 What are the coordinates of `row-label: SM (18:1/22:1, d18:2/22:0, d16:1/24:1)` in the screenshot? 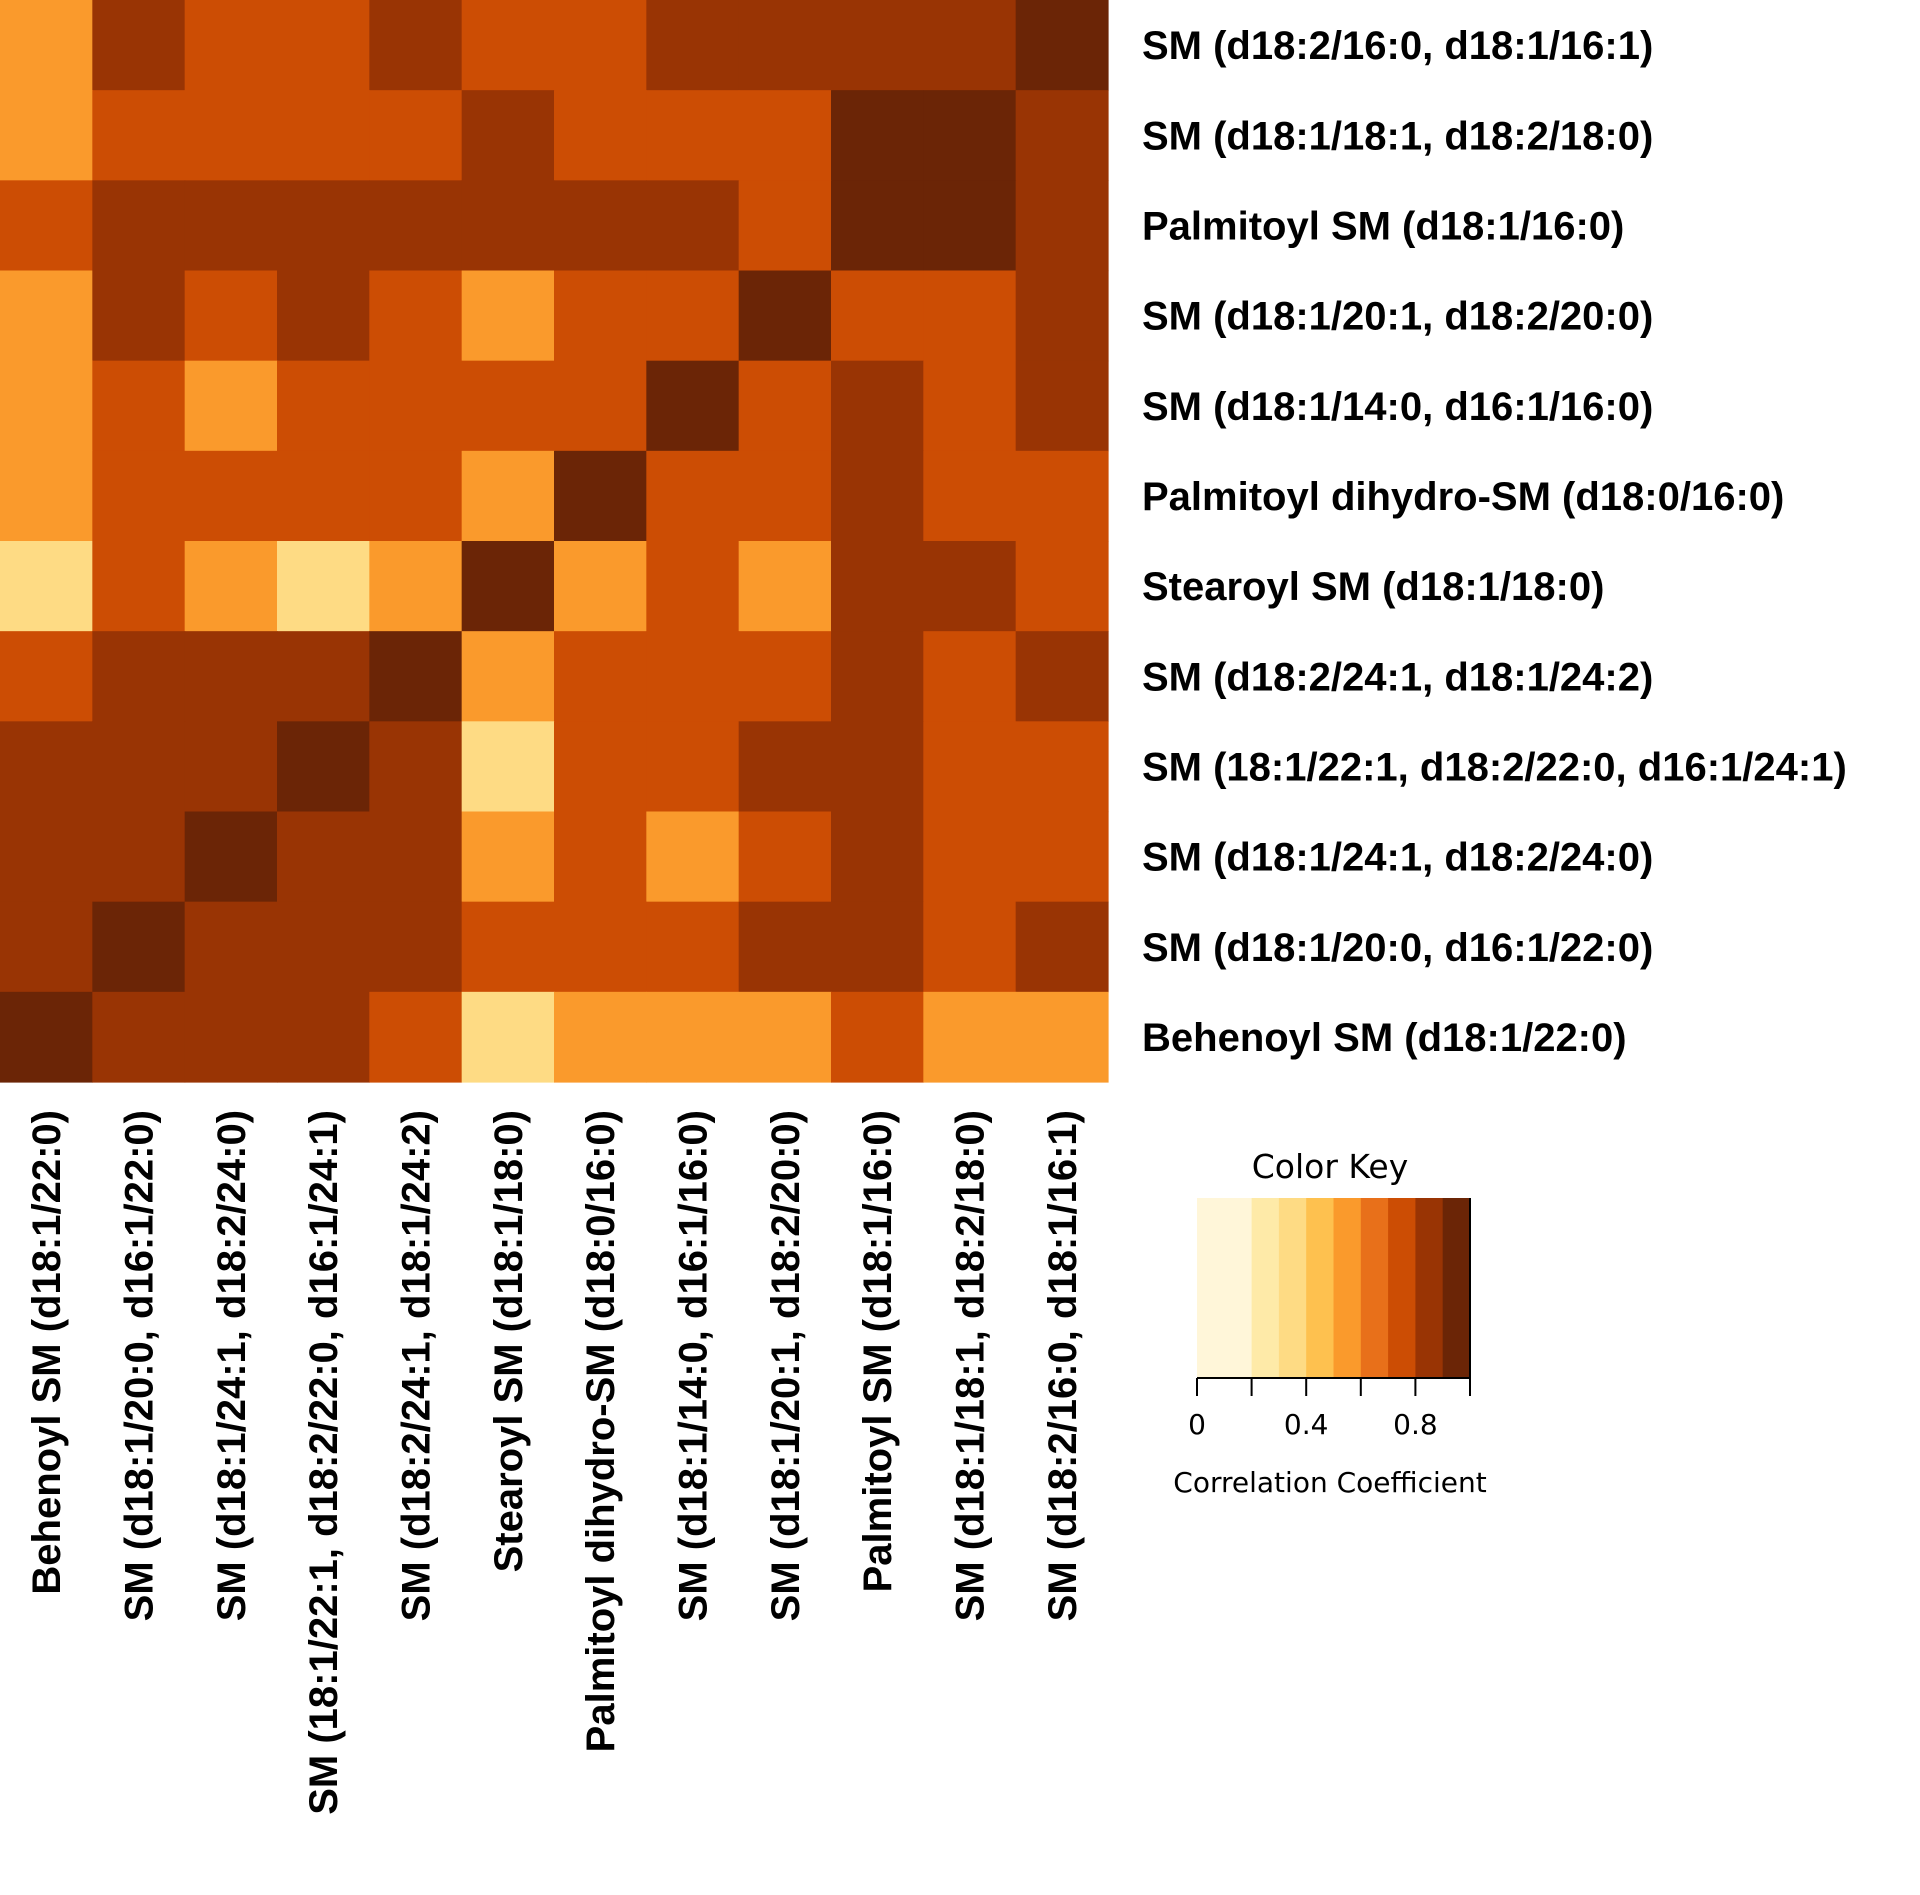 It's located at (1494, 767).